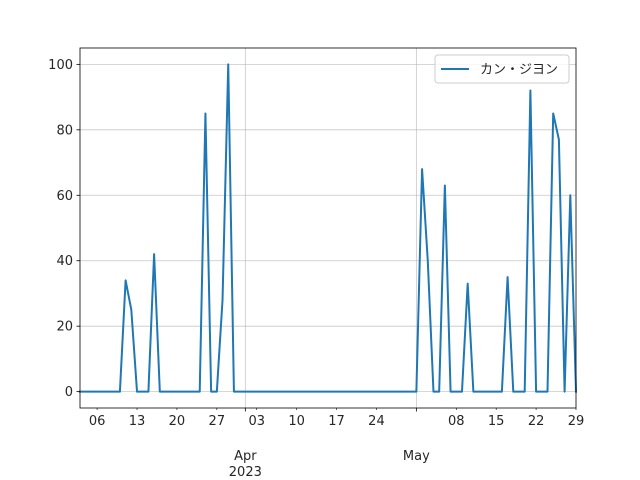  Describe the element at coordinates (456, 421) in the screenshot. I see `x-minor-tick-label: 08` at that location.